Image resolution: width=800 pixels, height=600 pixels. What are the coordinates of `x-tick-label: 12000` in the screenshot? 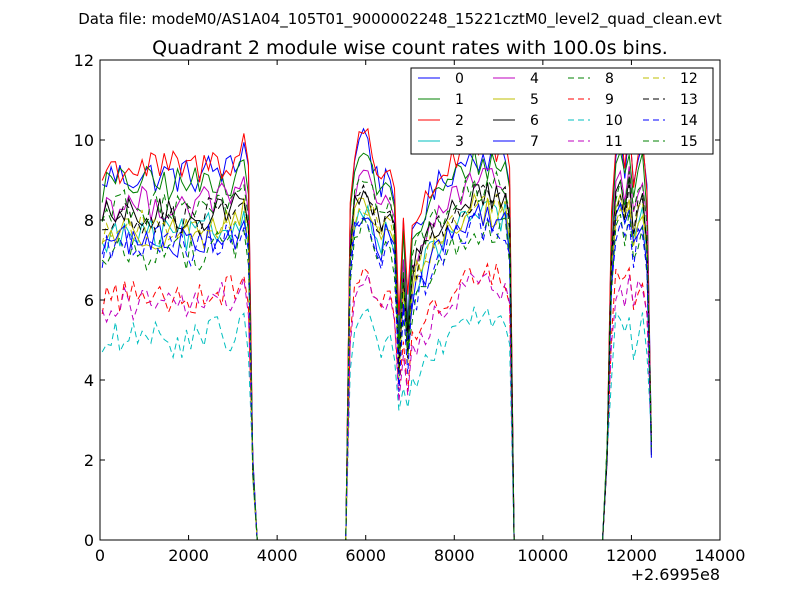 It's located at (631, 555).